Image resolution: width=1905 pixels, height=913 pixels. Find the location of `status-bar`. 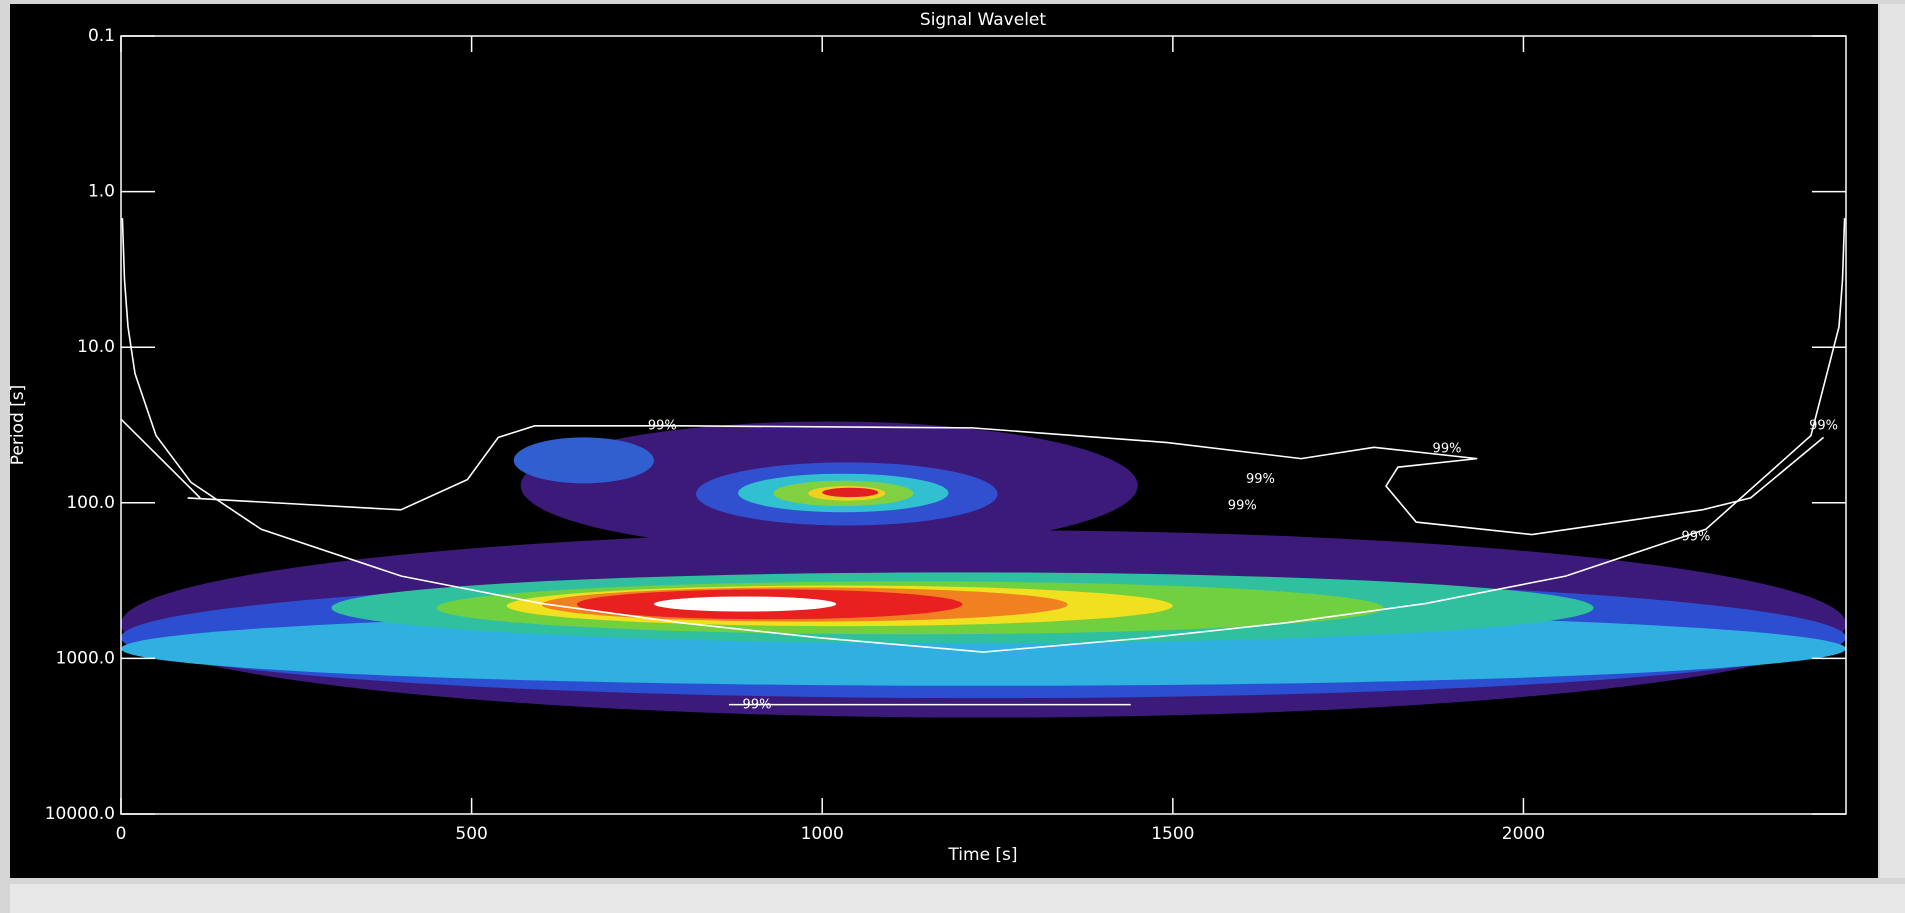

status-bar is located at coordinates (957, 898).